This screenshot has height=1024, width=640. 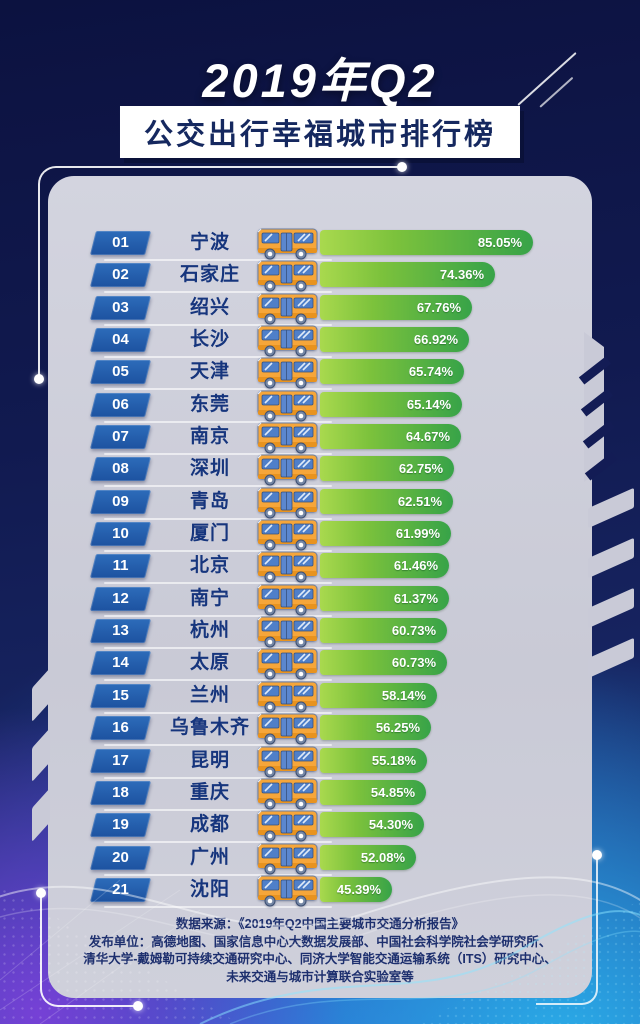 What do you see at coordinates (320, 697) in the screenshot?
I see `ranking-row: 15 兰州 58.14%` at bounding box center [320, 697].